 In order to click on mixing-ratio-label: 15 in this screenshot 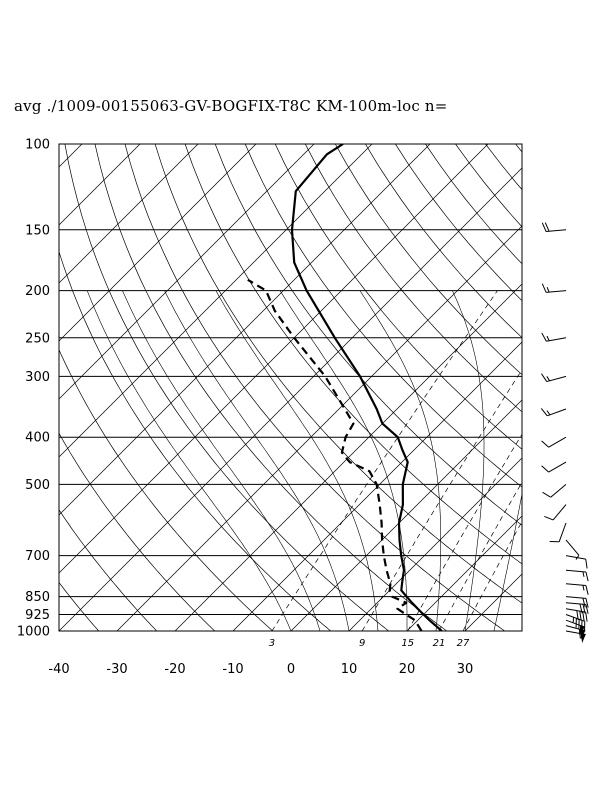, I will do `click(407, 643)`.